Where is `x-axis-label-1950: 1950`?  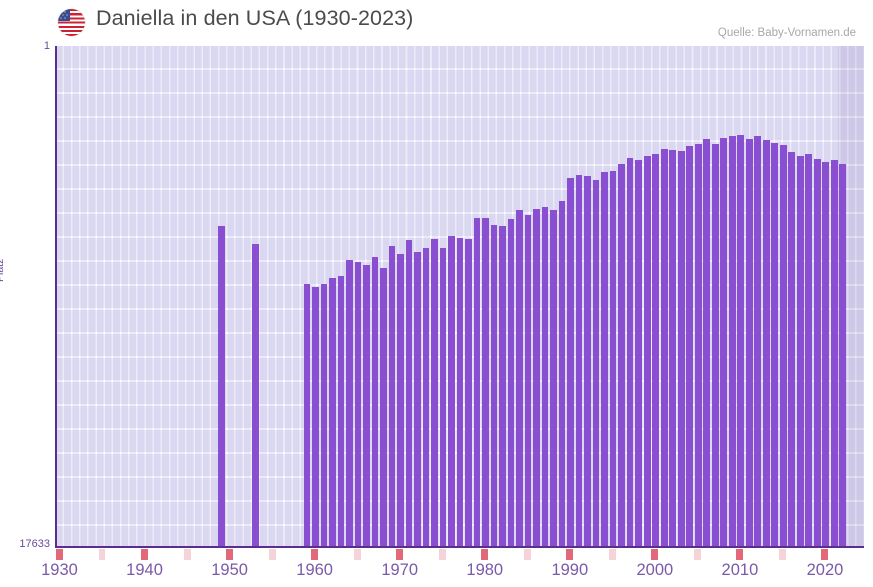
x-axis-label-1950: 1950 is located at coordinates (229, 570).